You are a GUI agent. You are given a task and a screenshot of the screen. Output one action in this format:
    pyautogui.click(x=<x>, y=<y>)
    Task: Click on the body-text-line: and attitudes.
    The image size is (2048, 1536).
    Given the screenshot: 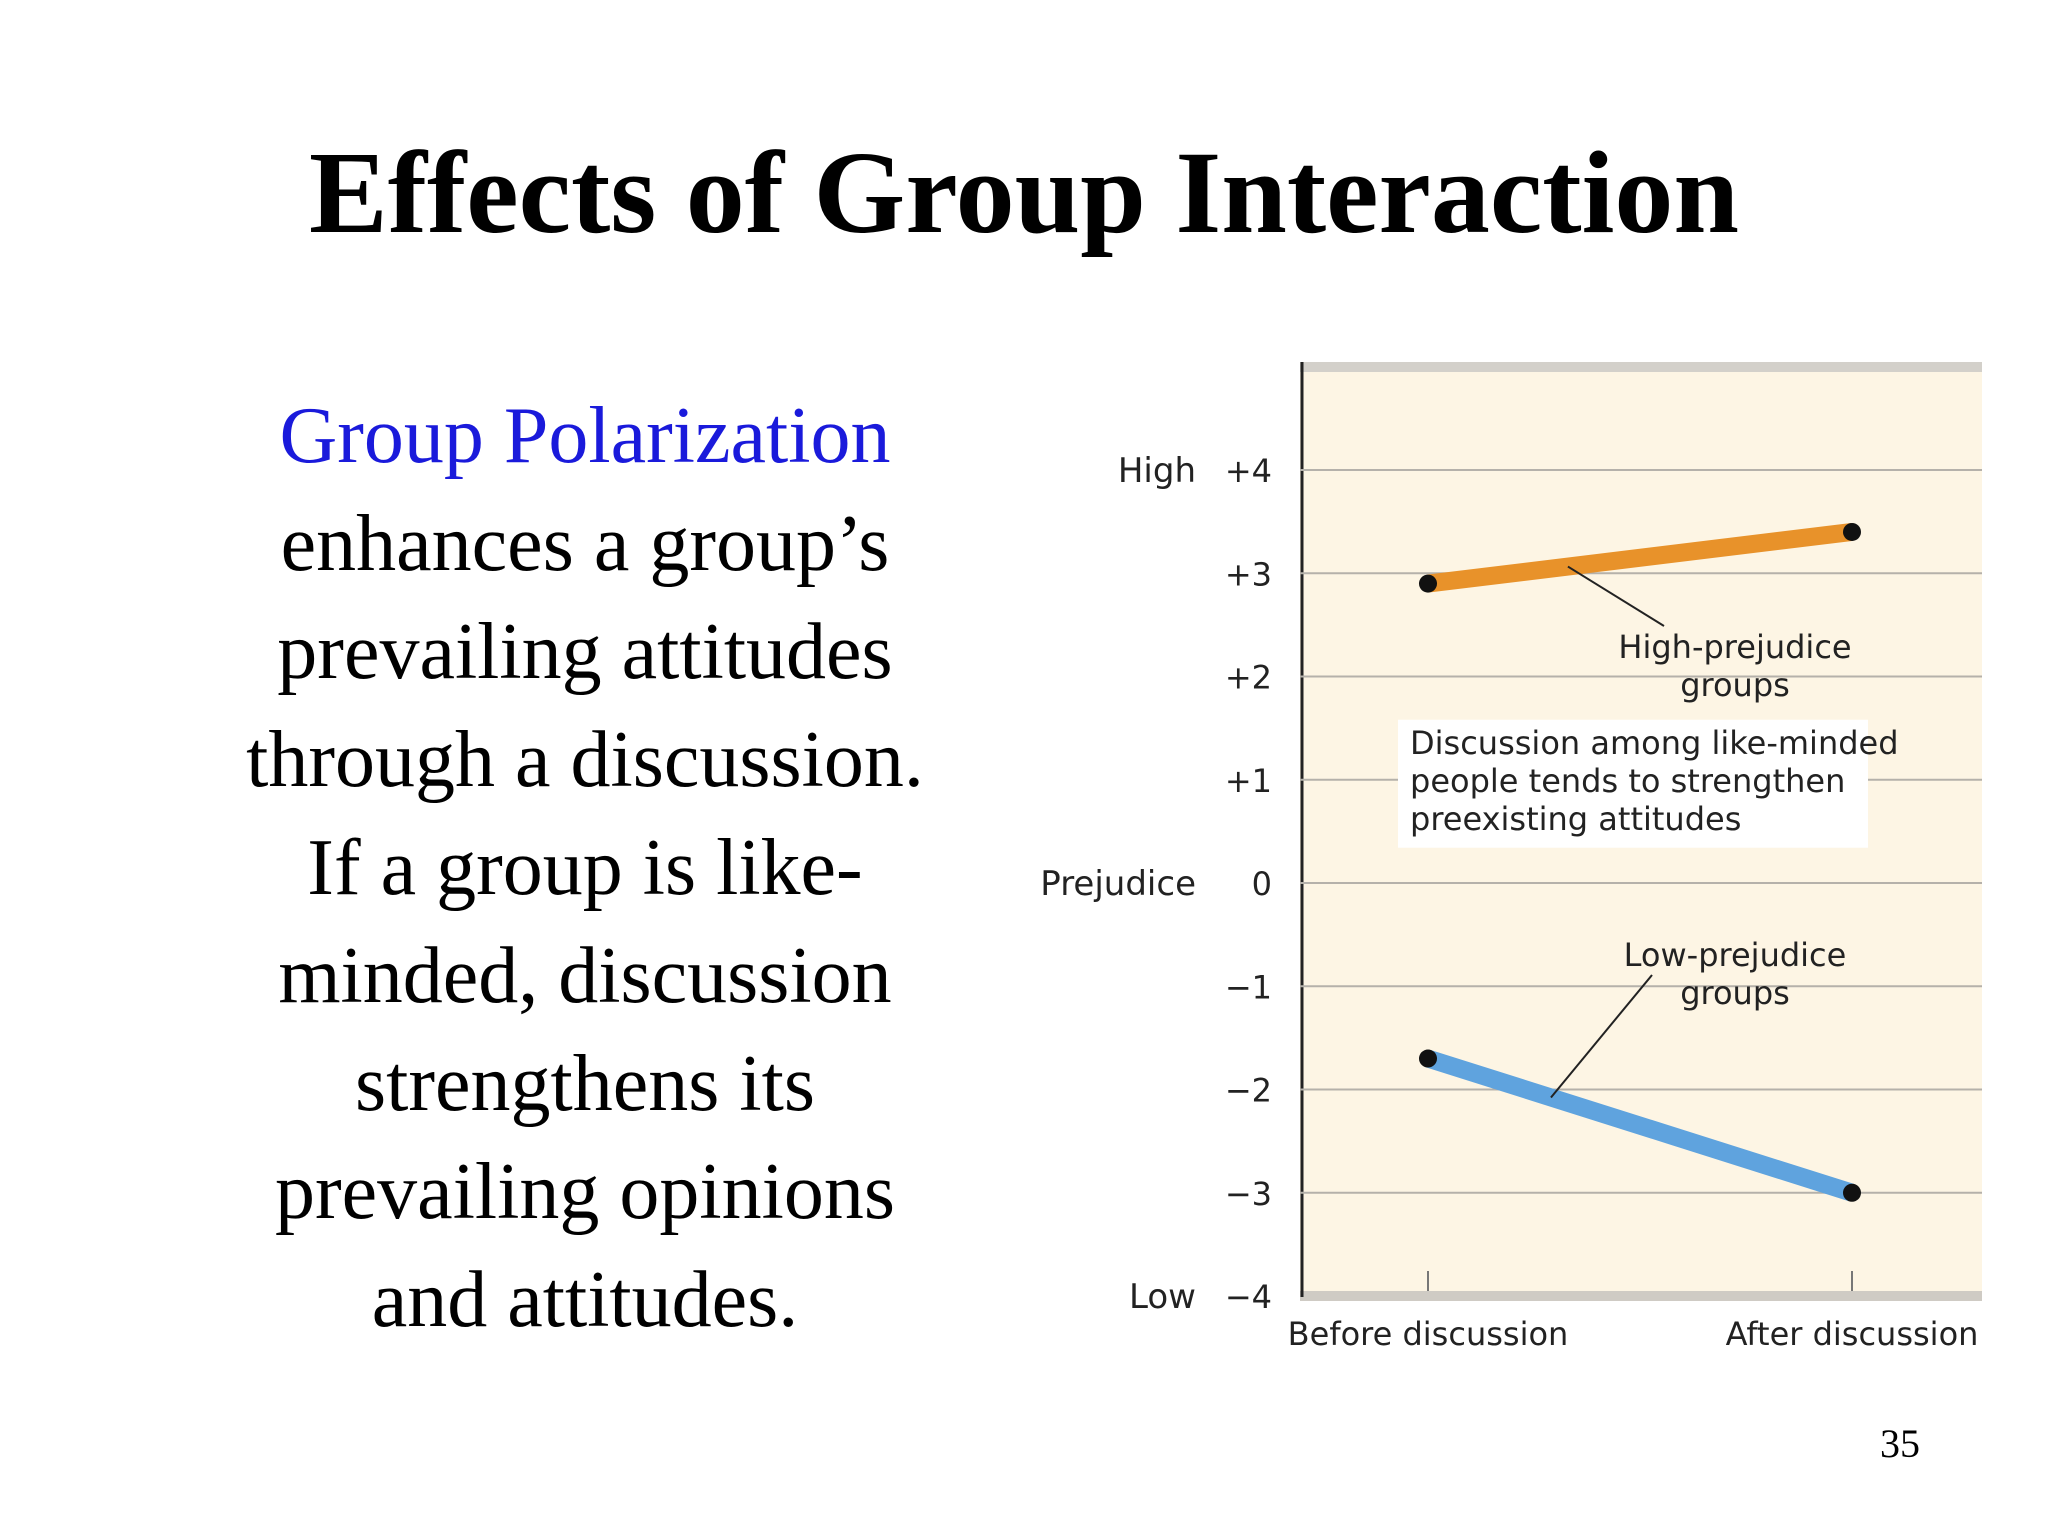 What is the action you would take?
    pyautogui.click(x=585, y=1300)
    